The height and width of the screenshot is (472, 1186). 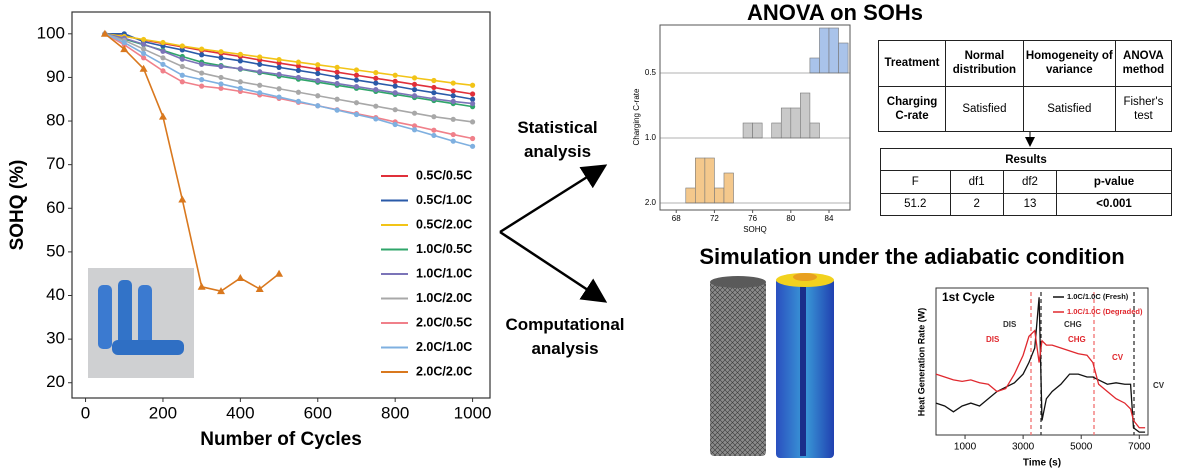 What do you see at coordinates (240, 412) in the screenshot?
I see `x-tick-label: 400` at bounding box center [240, 412].